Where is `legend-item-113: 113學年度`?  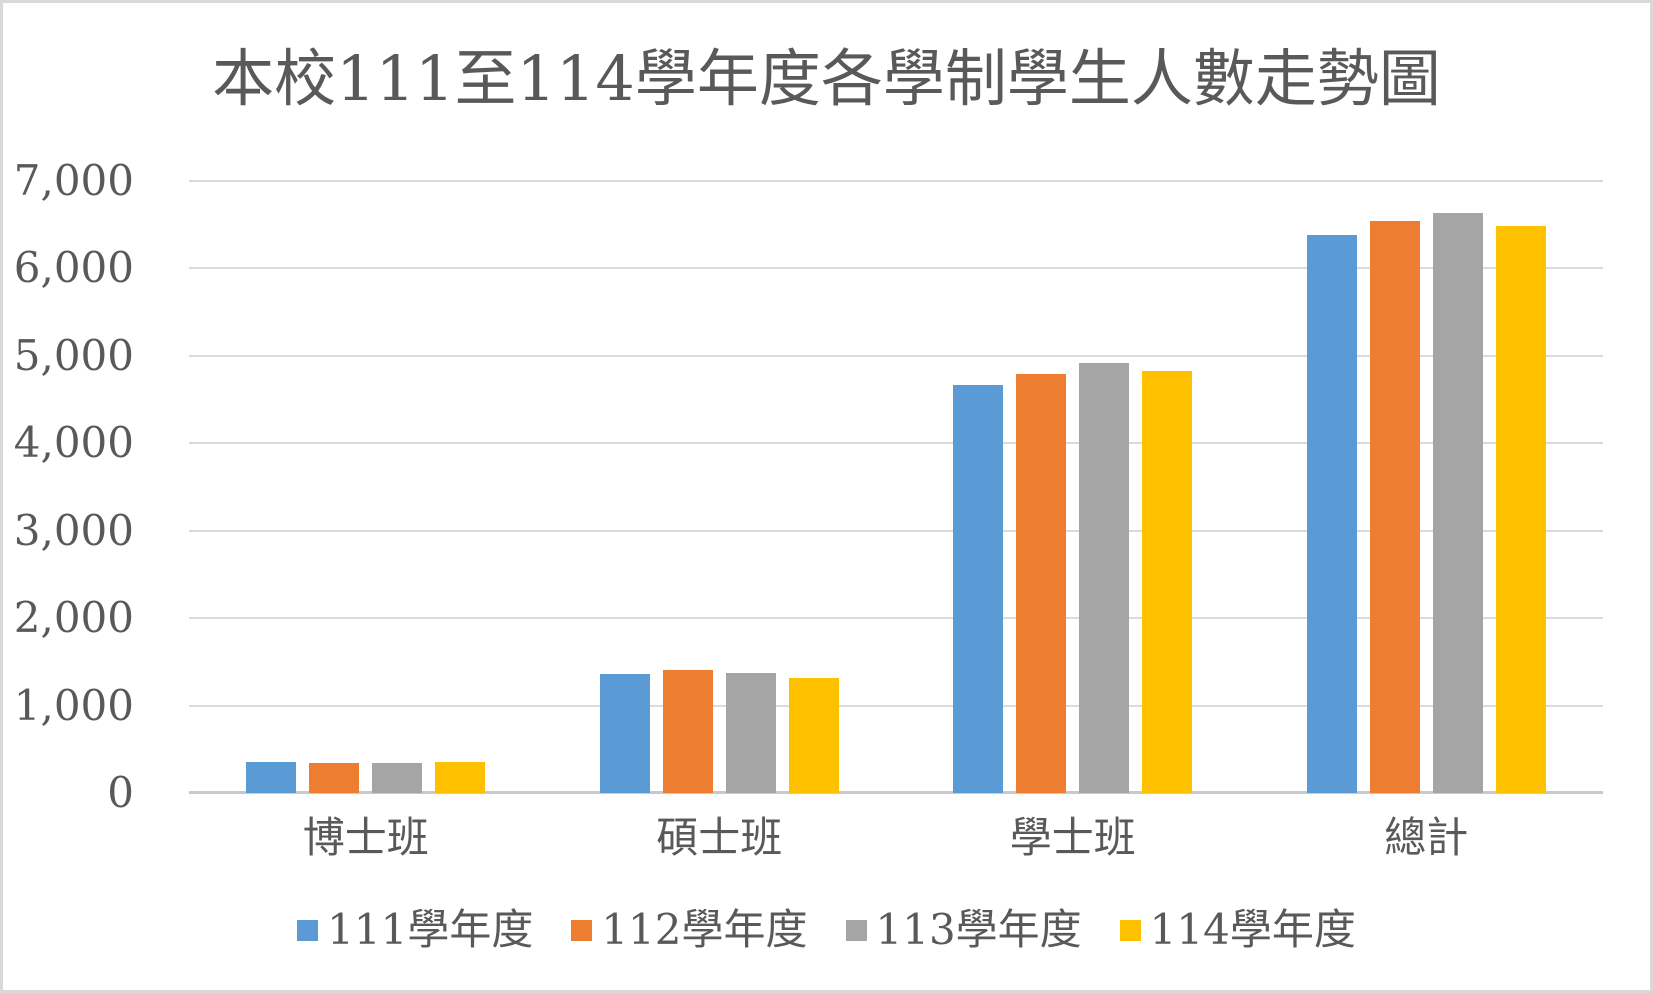 legend-item-113: 113學年度 is located at coordinates (963, 929).